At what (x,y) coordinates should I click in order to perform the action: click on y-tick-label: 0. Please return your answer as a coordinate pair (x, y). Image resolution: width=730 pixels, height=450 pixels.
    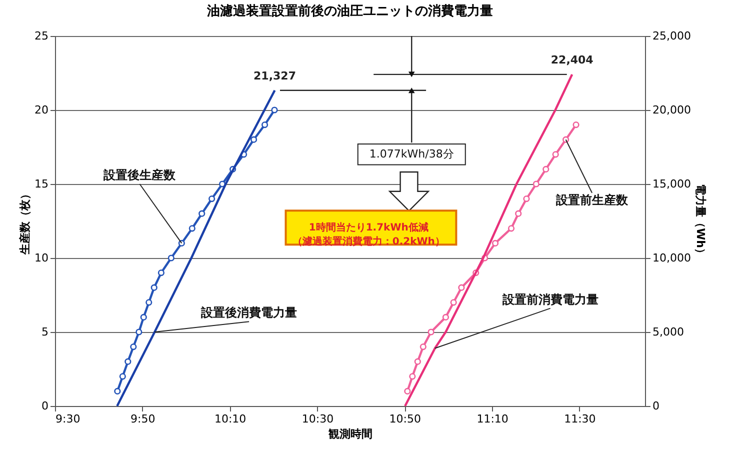
    Looking at the image, I should click on (45, 406).